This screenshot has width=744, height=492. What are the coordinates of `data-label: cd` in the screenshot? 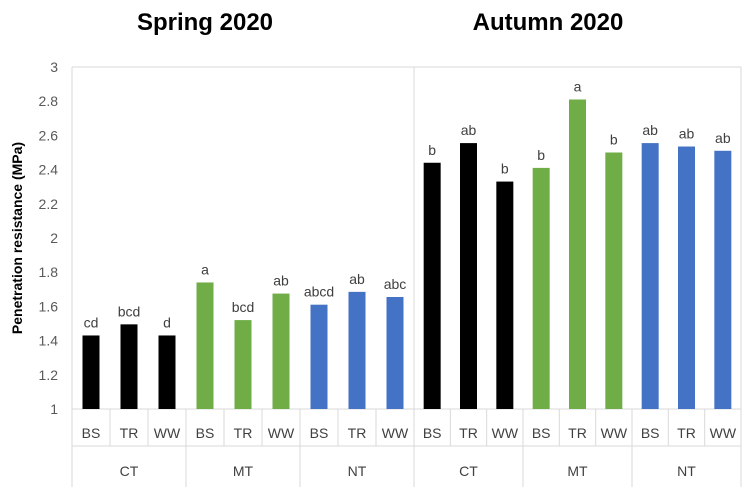 It's located at (91, 322).